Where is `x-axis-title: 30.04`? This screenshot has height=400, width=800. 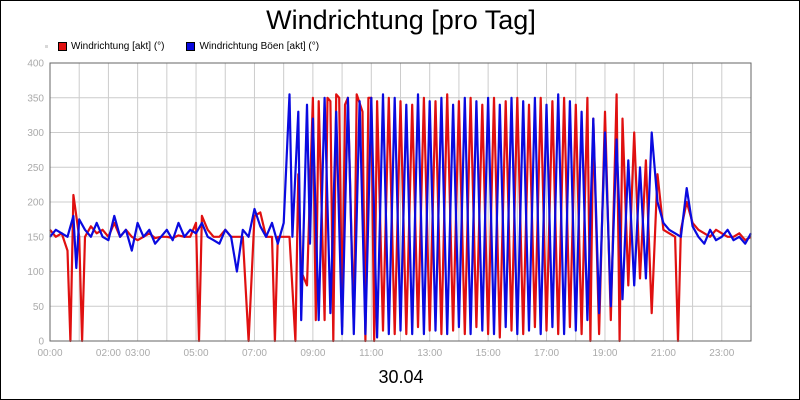
x-axis-title: 30.04 is located at coordinates (401, 377).